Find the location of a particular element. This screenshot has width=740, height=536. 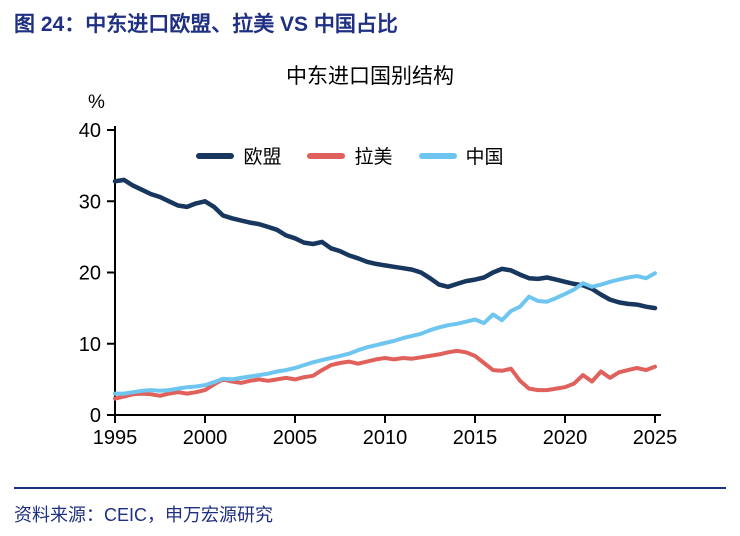

svg-text: 2015 is located at coordinates (475, 438).